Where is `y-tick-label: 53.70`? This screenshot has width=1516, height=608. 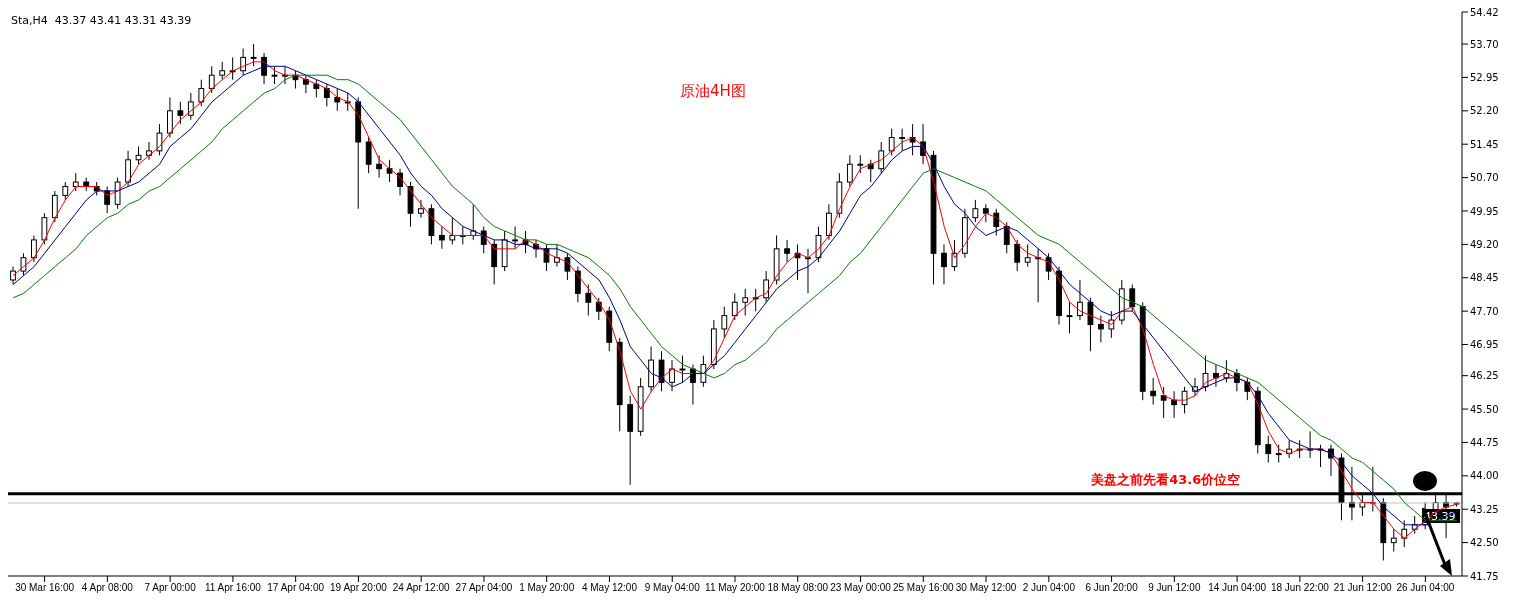
y-tick-label: 53.70 is located at coordinates (1484, 44).